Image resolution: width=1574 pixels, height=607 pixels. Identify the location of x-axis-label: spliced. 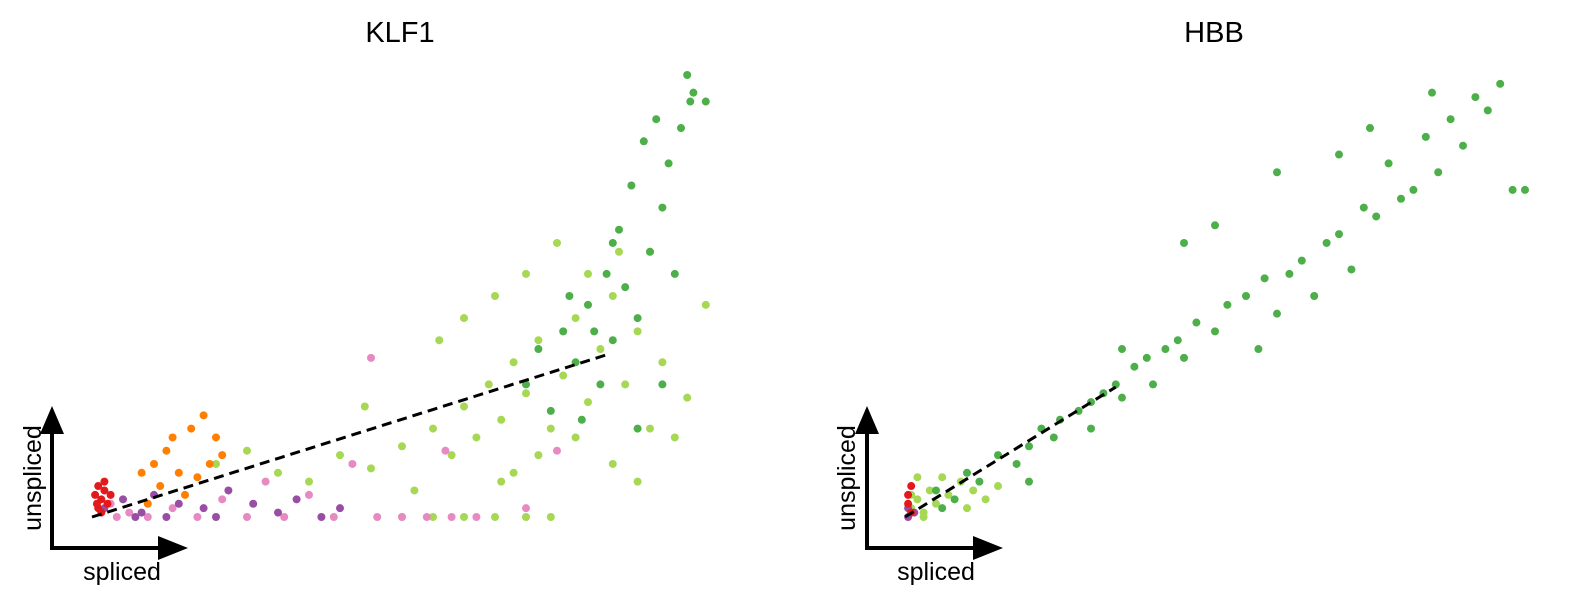
(122, 572).